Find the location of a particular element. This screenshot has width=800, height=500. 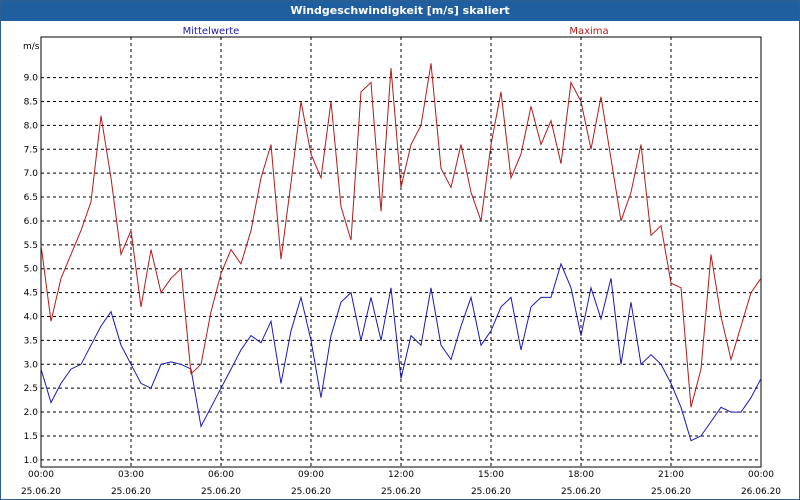

y-tick-label: 8.0 is located at coordinates (31, 126).